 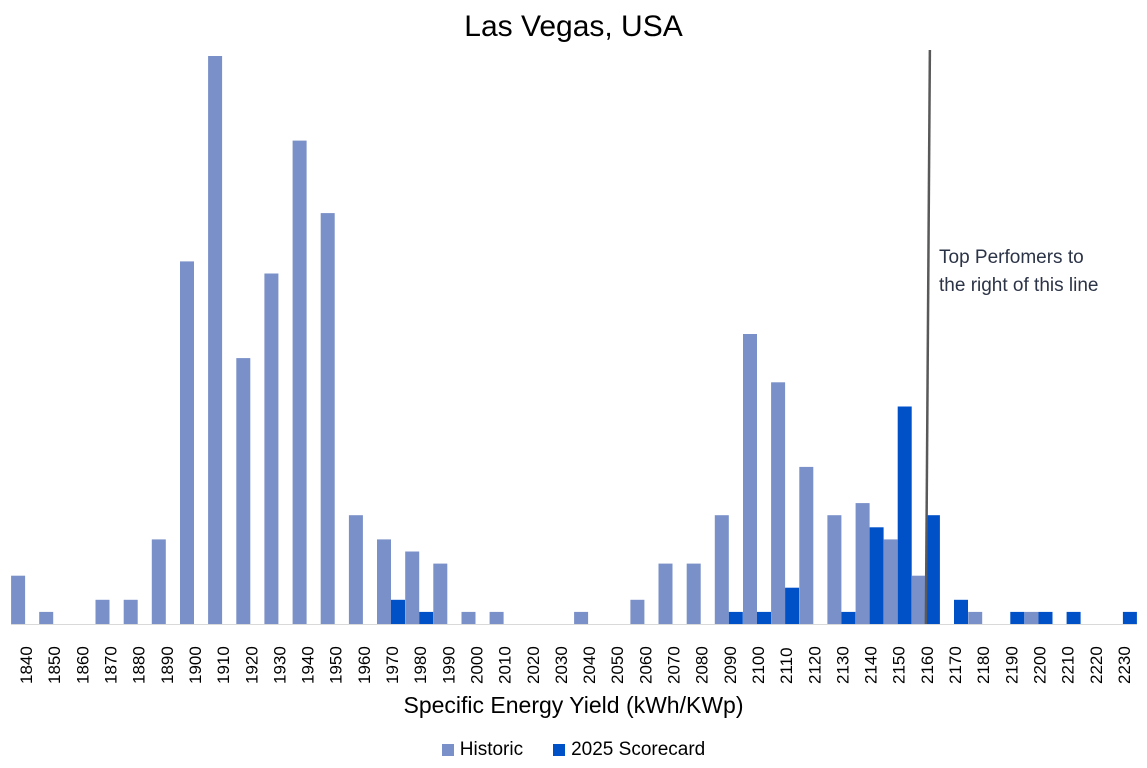 I want to click on x-tick-label-2150: 2150, so click(x=899, y=665).